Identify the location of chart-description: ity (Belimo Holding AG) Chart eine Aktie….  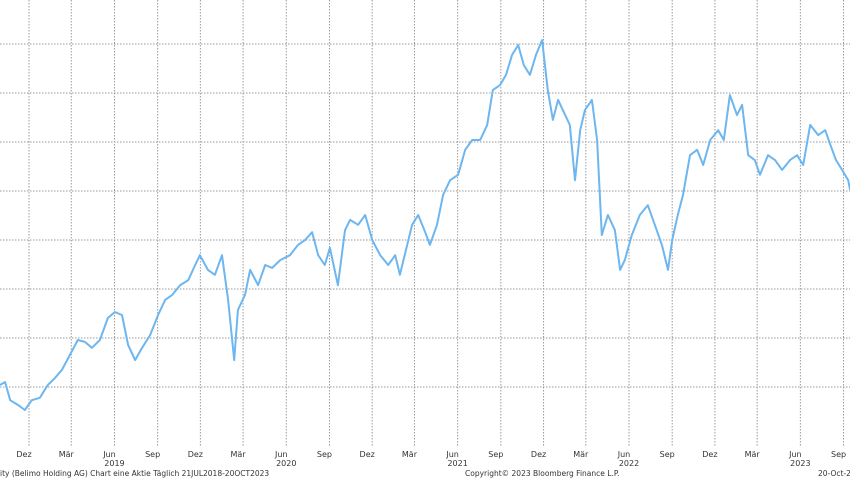
(135, 473).